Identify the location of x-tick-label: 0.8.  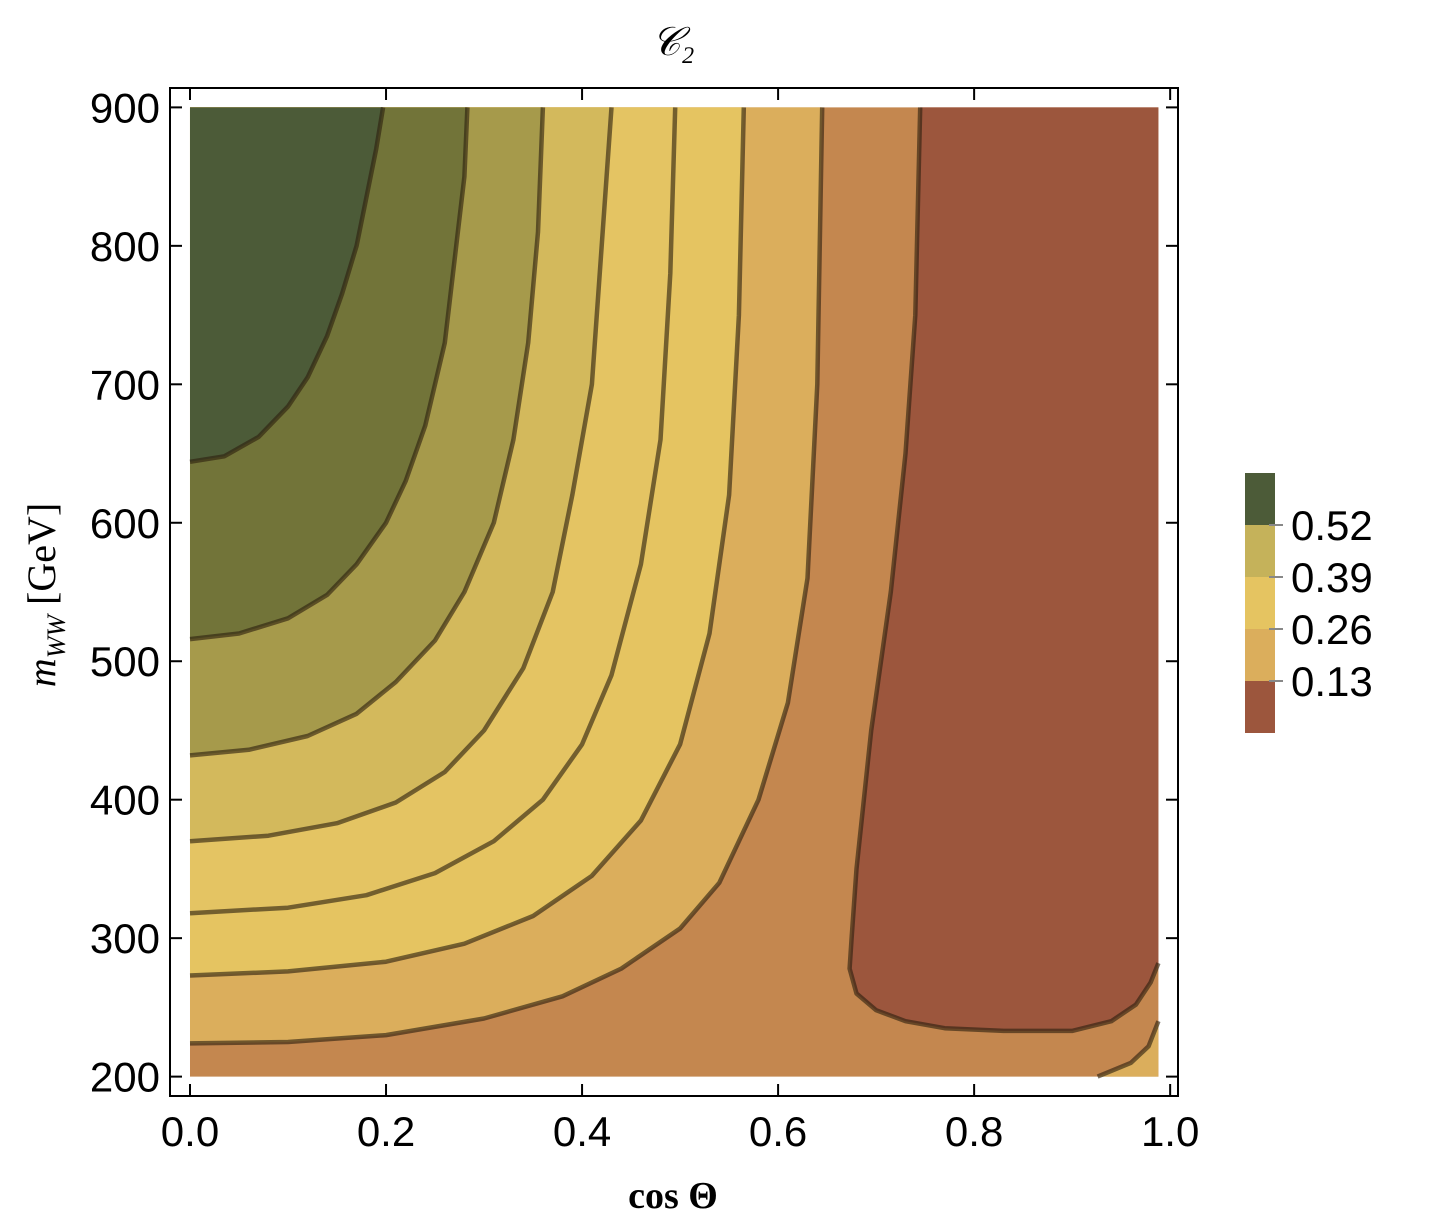
(974, 1131).